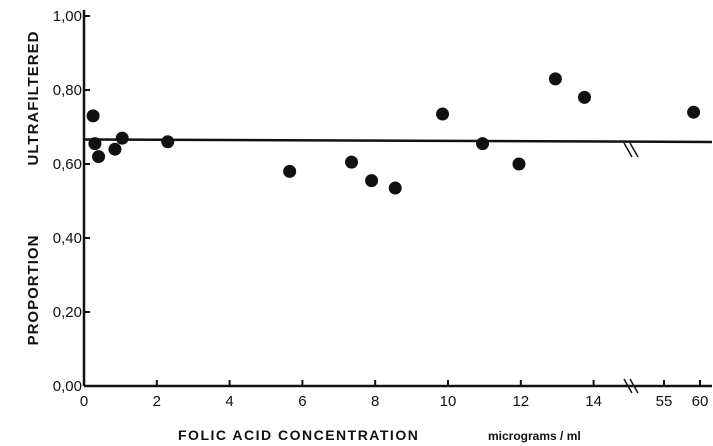 This screenshot has width=713, height=446. I want to click on y-axis-title-upper: ULTRAFILTERED, so click(33, 98).